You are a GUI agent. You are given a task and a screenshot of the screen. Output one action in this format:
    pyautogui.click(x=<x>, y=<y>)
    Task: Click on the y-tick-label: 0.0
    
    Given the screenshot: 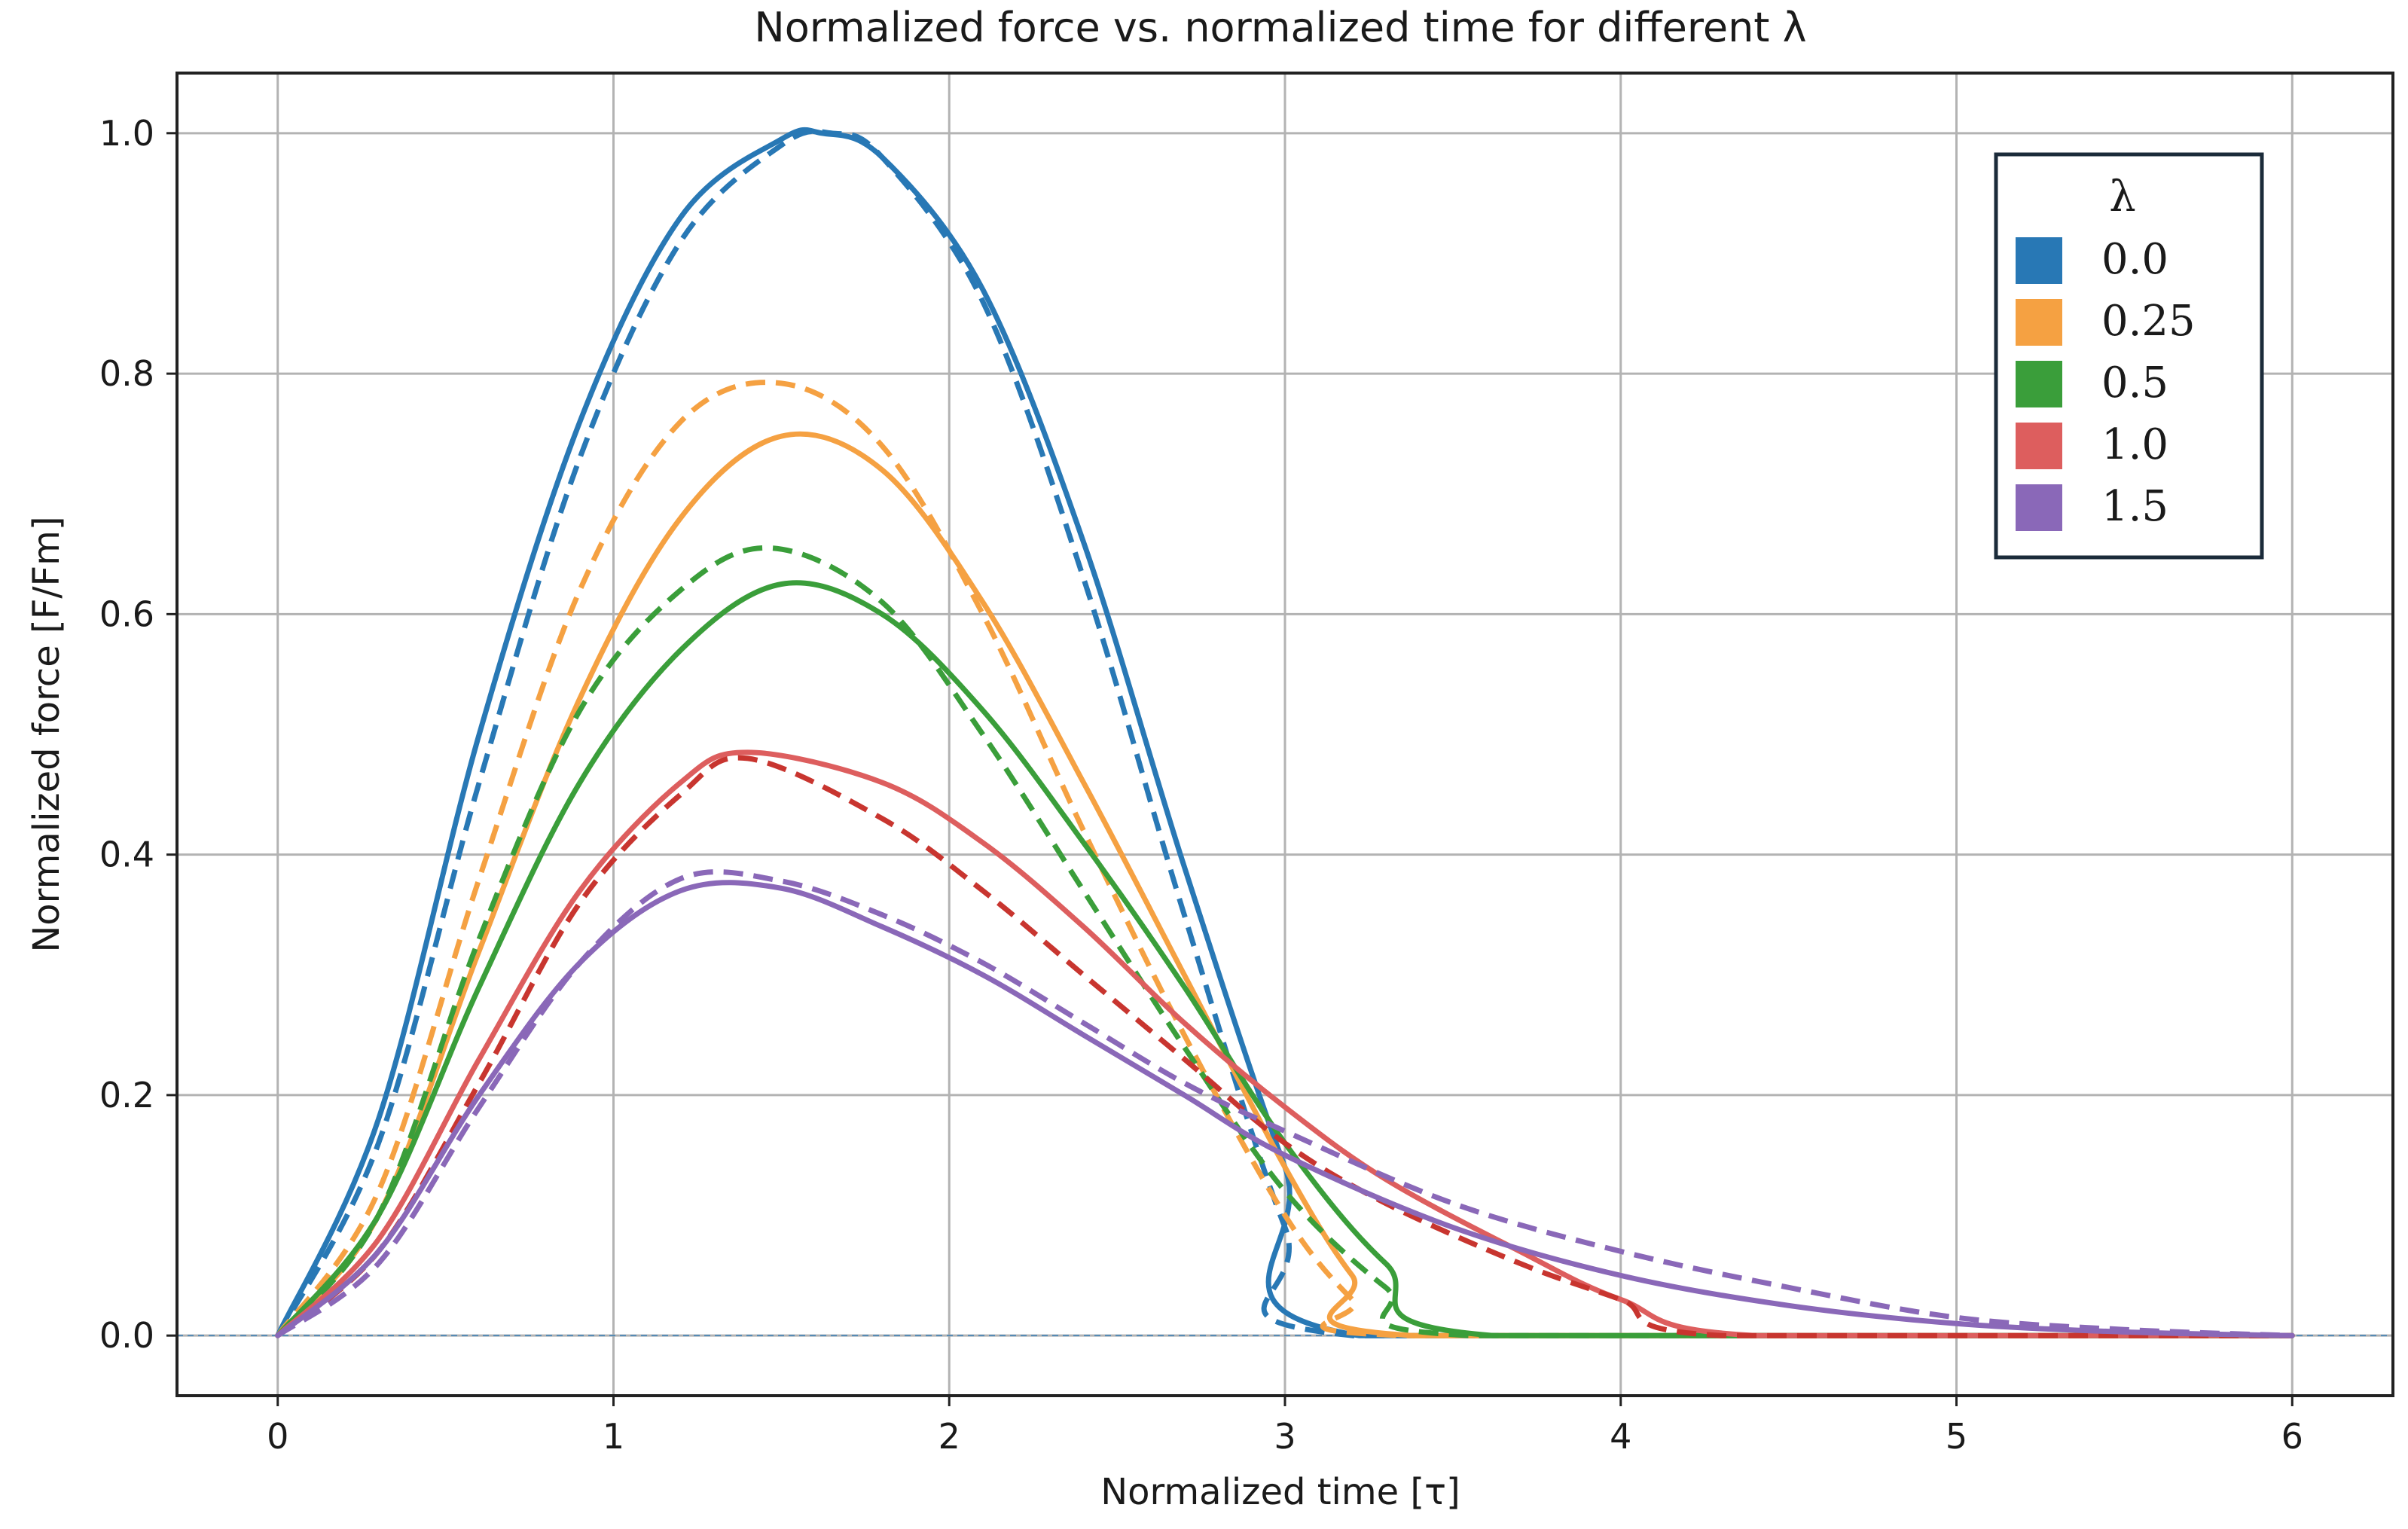 What is the action you would take?
    pyautogui.click(x=127, y=1335)
    